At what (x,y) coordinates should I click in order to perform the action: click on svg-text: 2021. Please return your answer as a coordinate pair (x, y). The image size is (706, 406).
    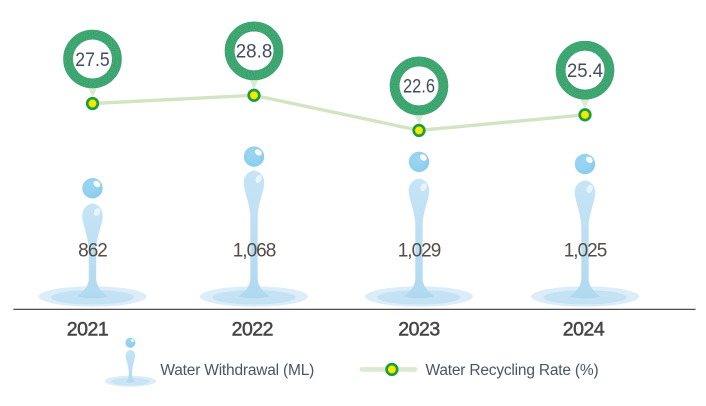
    Looking at the image, I should click on (87, 330).